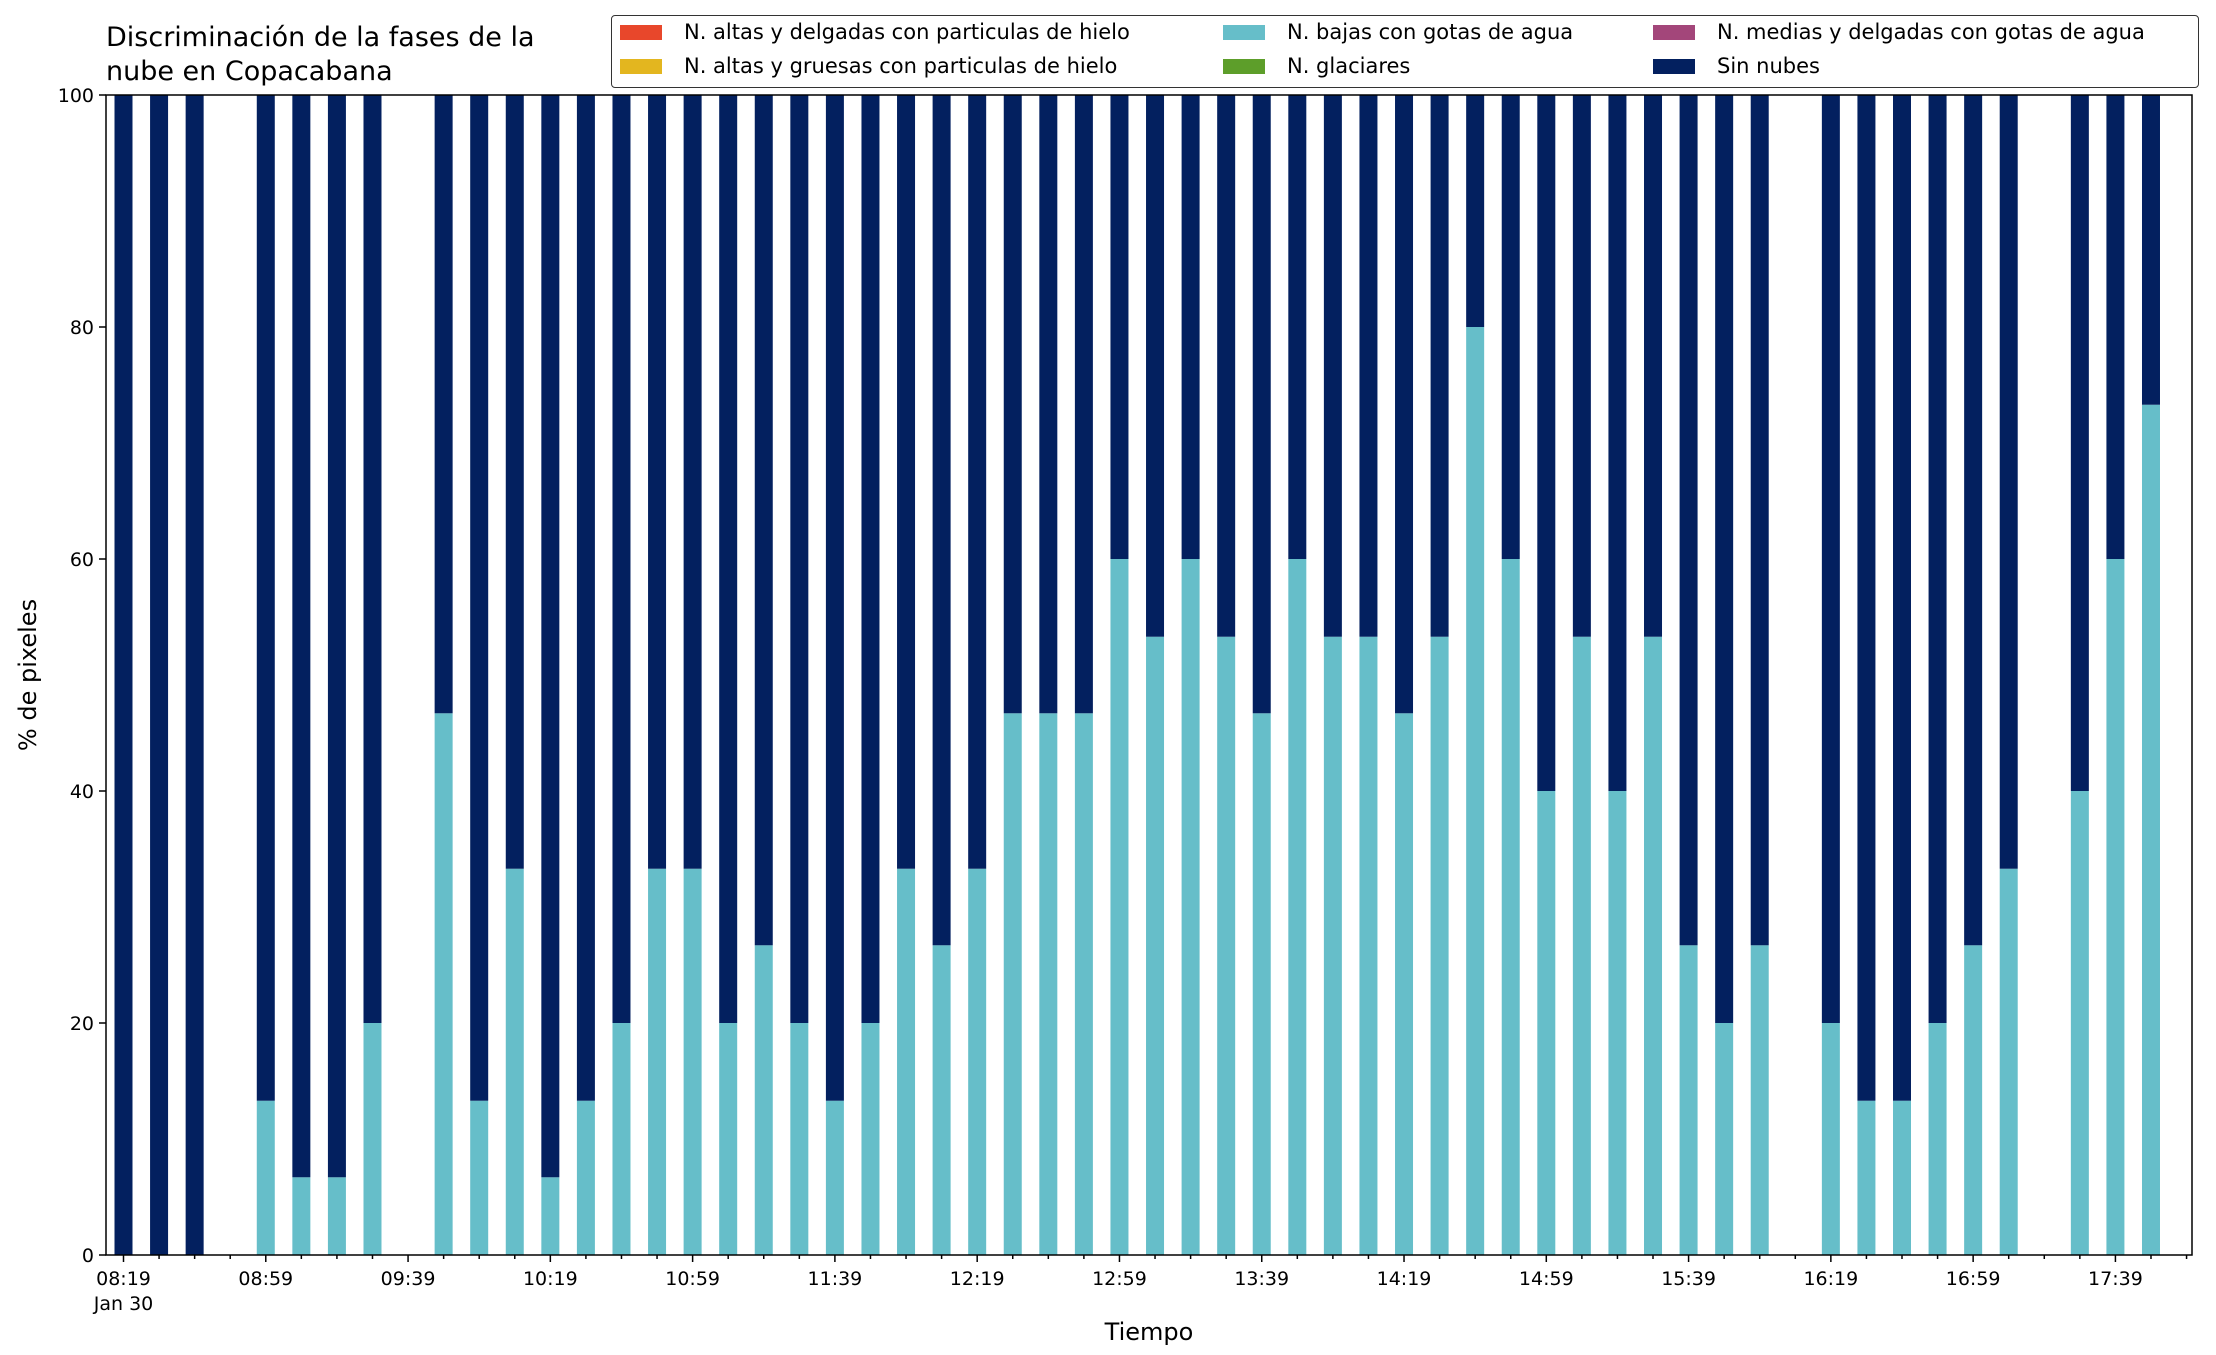  What do you see at coordinates (1404, 1279) in the screenshot?
I see `x-tick-label-9: 14:19` at bounding box center [1404, 1279].